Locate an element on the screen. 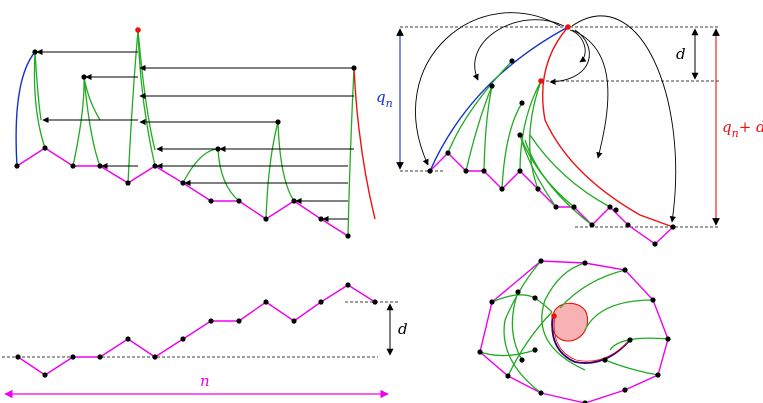  qnd-label-sub: n is located at coordinates (735, 133).